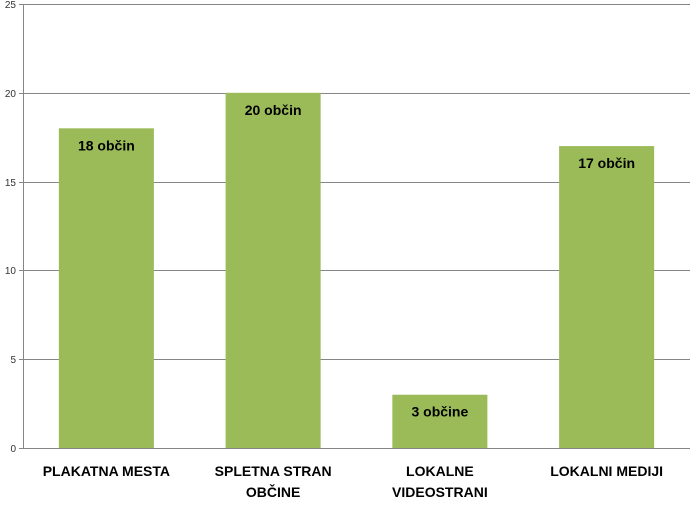 The image size is (697, 510). What do you see at coordinates (273, 110) in the screenshot?
I see `data-label: 20 občin` at bounding box center [273, 110].